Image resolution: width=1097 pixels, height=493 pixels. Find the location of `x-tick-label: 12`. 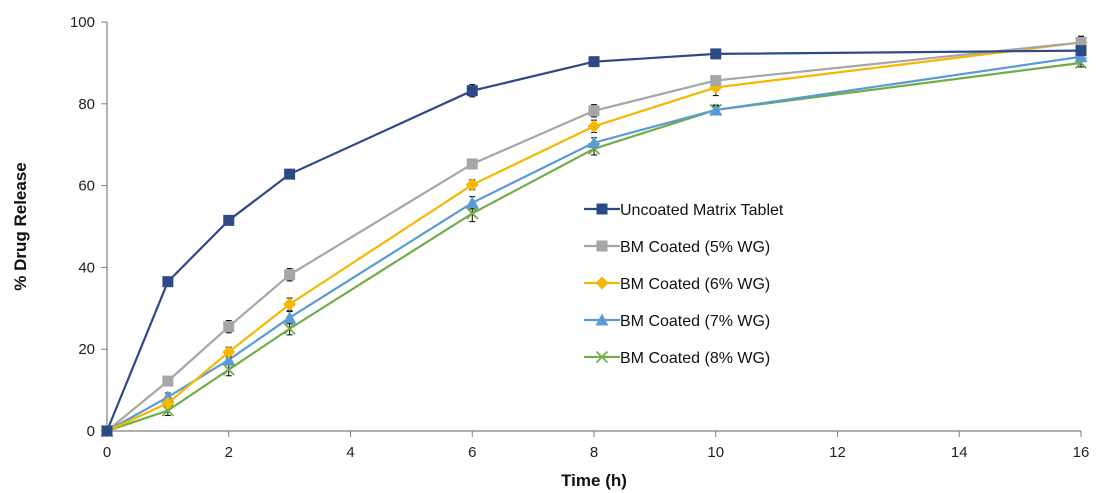

x-tick-label: 12 is located at coordinates (837, 452).